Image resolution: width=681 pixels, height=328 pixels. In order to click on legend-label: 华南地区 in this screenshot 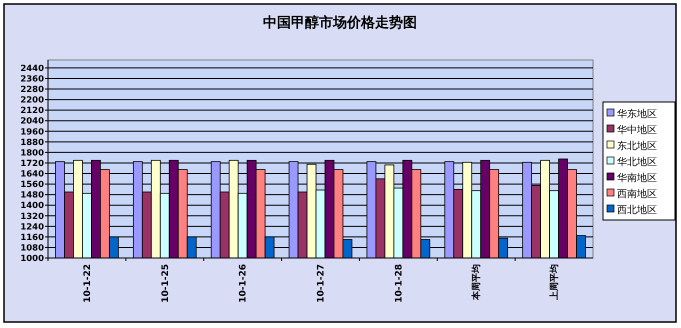, I will do `click(637, 178)`.